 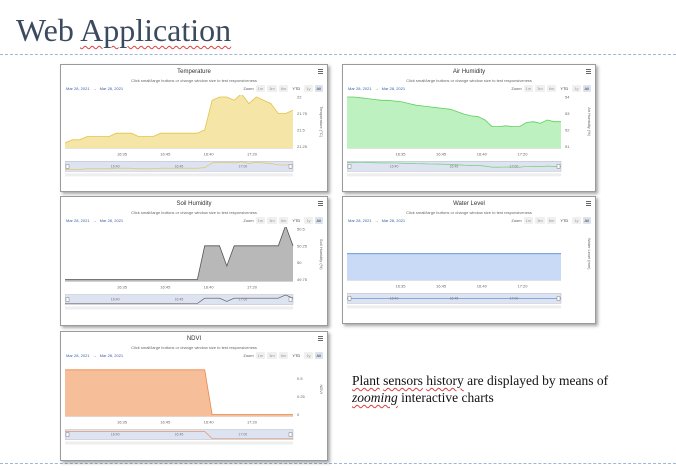 What do you see at coordinates (377, 88) in the screenshot?
I see `date-range: Mar 28, 2021 → Mar 28, 2021` at bounding box center [377, 88].